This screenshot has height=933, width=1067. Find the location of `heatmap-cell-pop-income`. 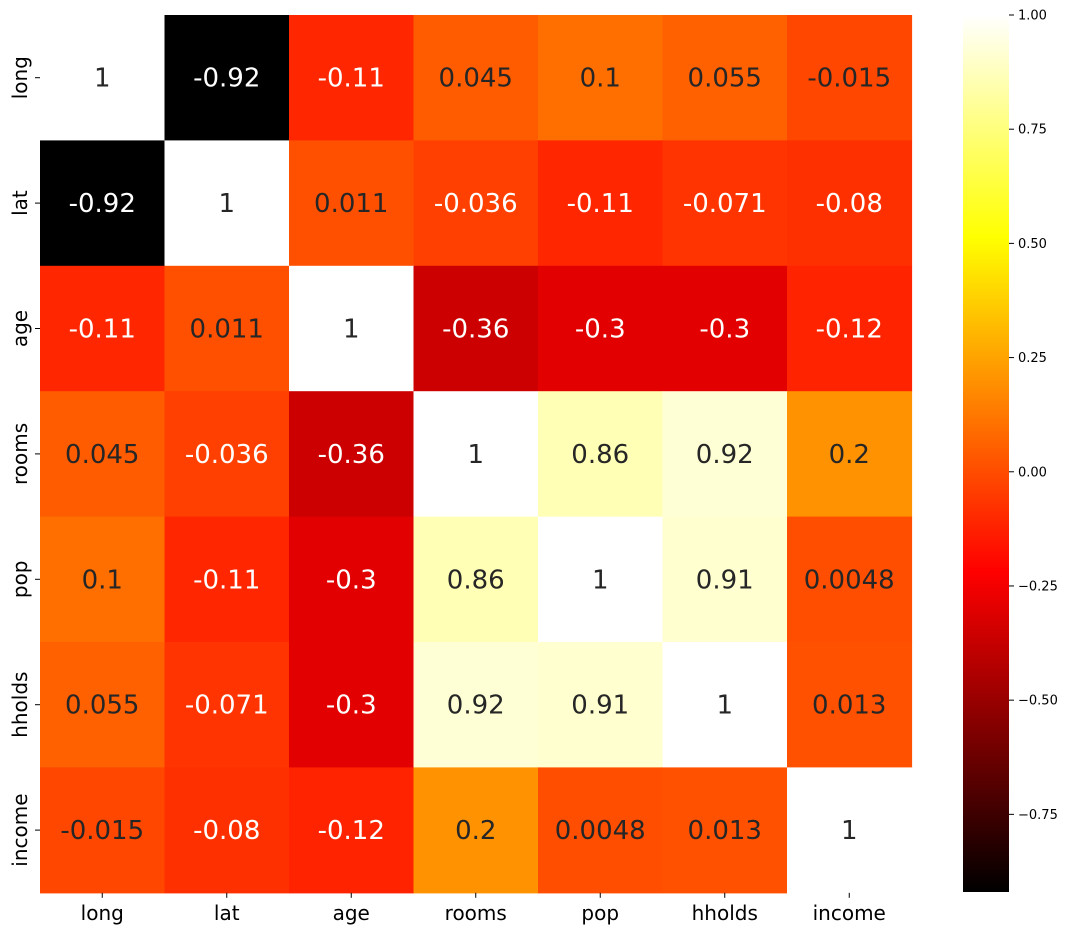

heatmap-cell-pop-income is located at coordinates (850, 579).